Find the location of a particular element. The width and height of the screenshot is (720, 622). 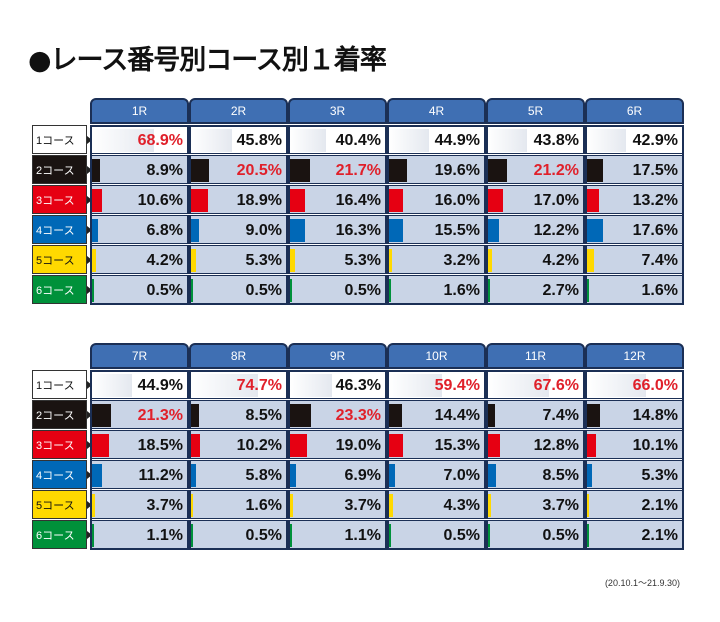

value-8R-course-6: 0.5% is located at coordinates (263, 535).